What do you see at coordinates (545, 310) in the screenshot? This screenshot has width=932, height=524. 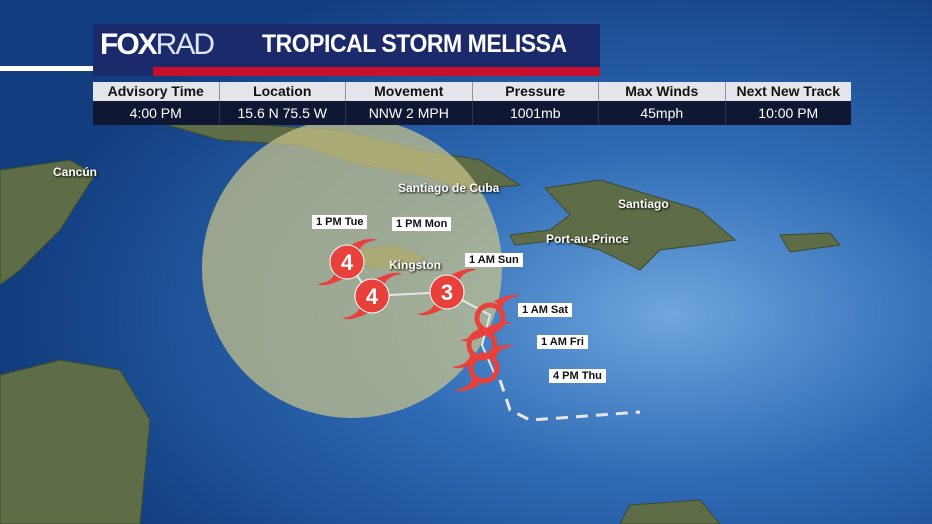 I see `label-1am-sat: 1 AM Sat` at bounding box center [545, 310].